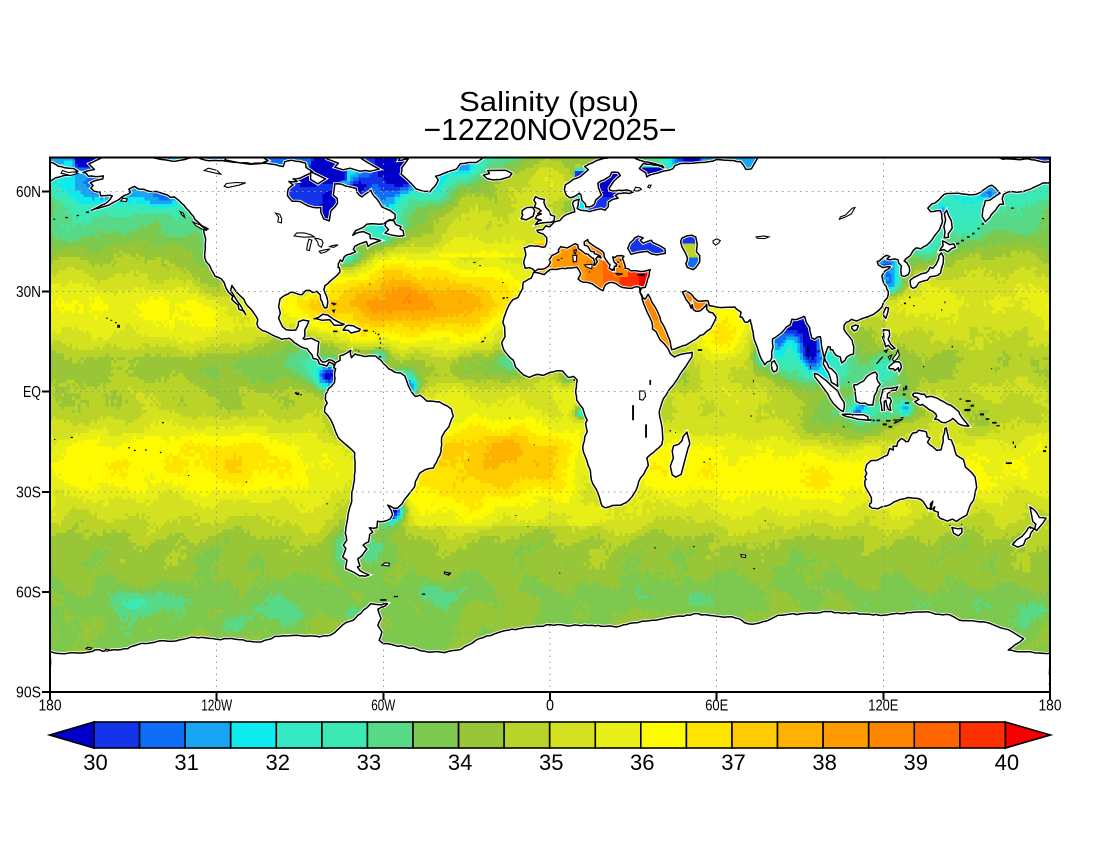  I want to click on svg-text: Salinity (psu), so click(549, 101).